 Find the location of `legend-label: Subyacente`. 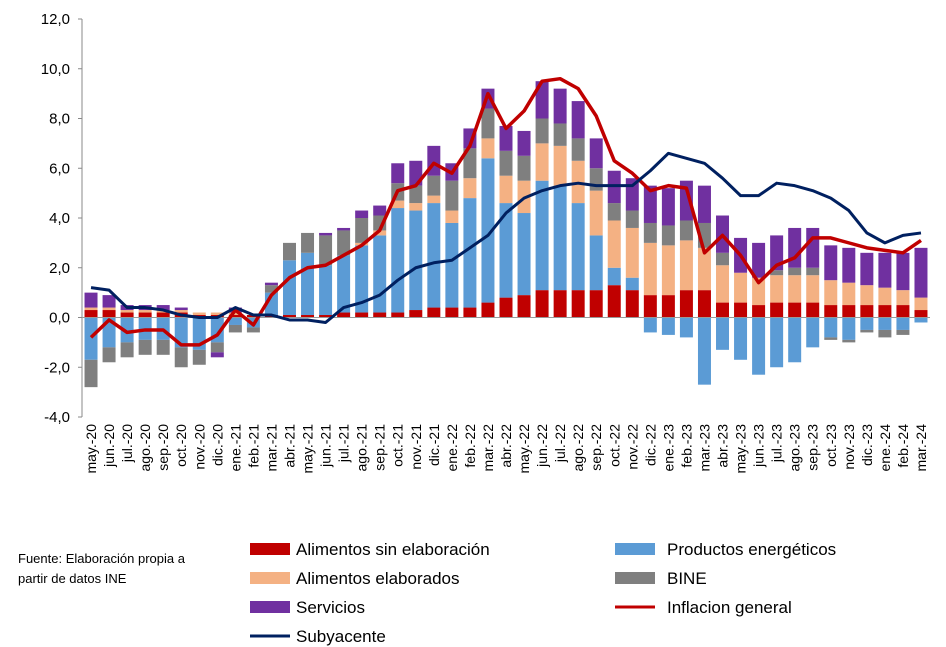

legend-label: Subyacente is located at coordinates (341, 636).